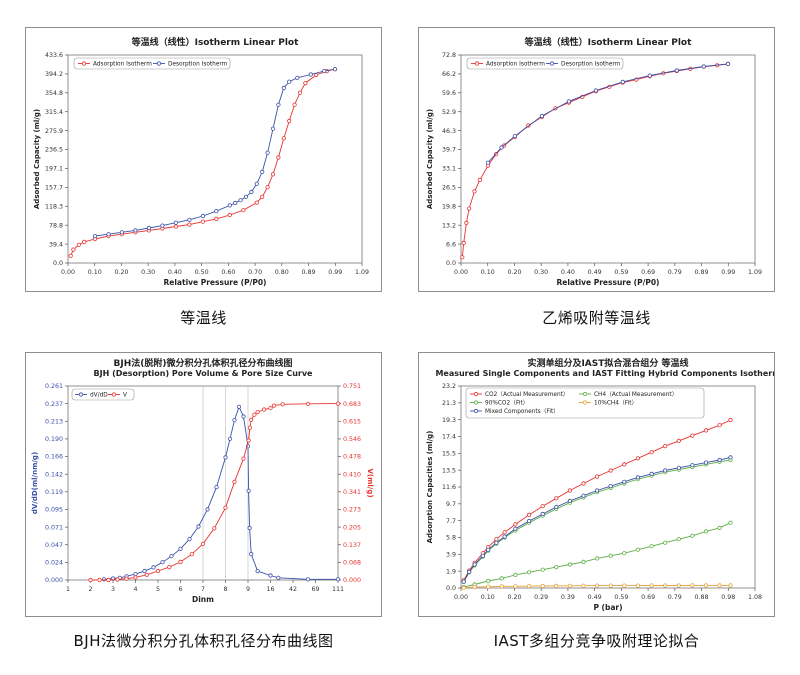 Image resolution: width=800 pixels, height=675 pixels. I want to click on x-tick-label: 0.69, so click(648, 272).